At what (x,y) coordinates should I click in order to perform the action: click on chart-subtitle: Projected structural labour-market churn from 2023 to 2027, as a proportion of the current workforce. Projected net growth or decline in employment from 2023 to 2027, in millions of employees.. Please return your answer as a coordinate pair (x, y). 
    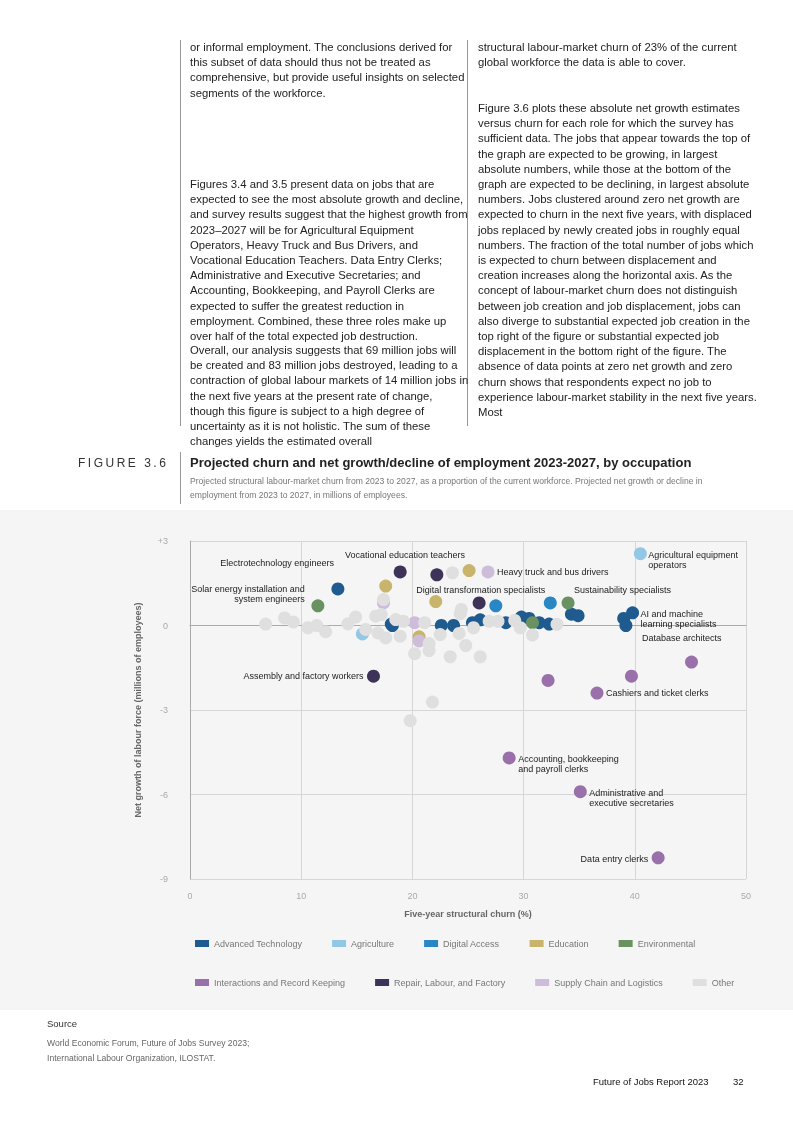
    Looking at the image, I should click on (447, 488).